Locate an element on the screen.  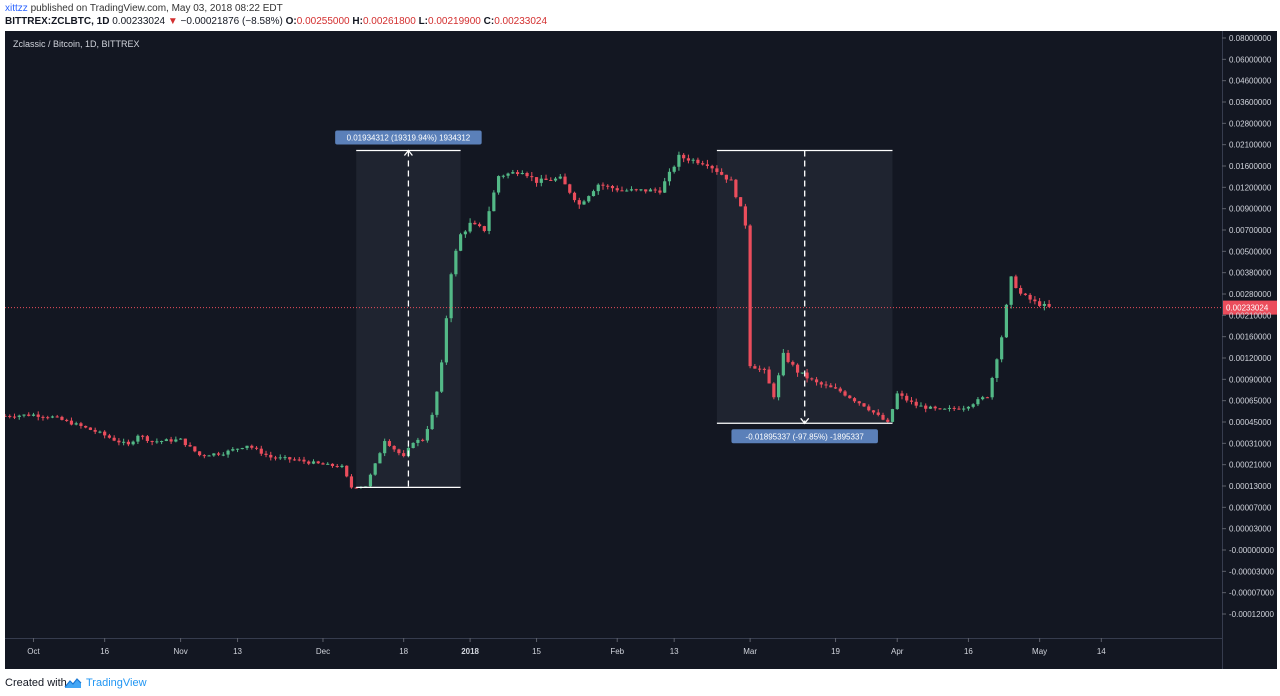
range-annotation: -0.01895337 (-97.85%) -1895337 is located at coordinates (804, 296).